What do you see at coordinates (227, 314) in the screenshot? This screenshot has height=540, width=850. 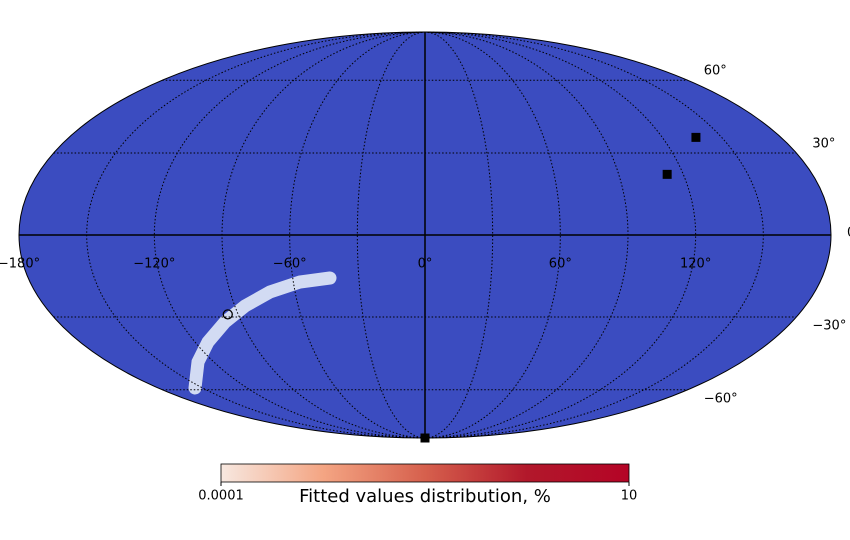 I see `marker-circle` at bounding box center [227, 314].